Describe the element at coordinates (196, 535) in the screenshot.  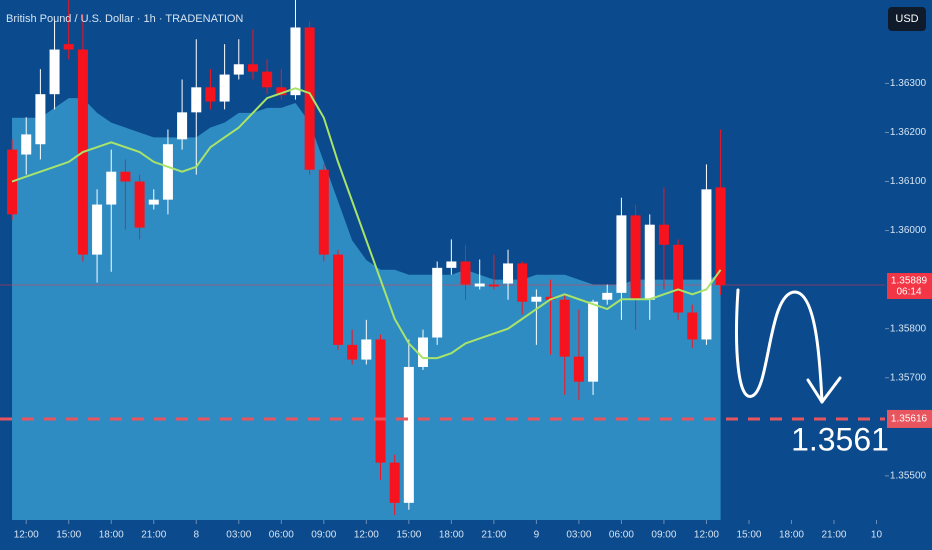
I see `x-tick-label: 8` at that location.